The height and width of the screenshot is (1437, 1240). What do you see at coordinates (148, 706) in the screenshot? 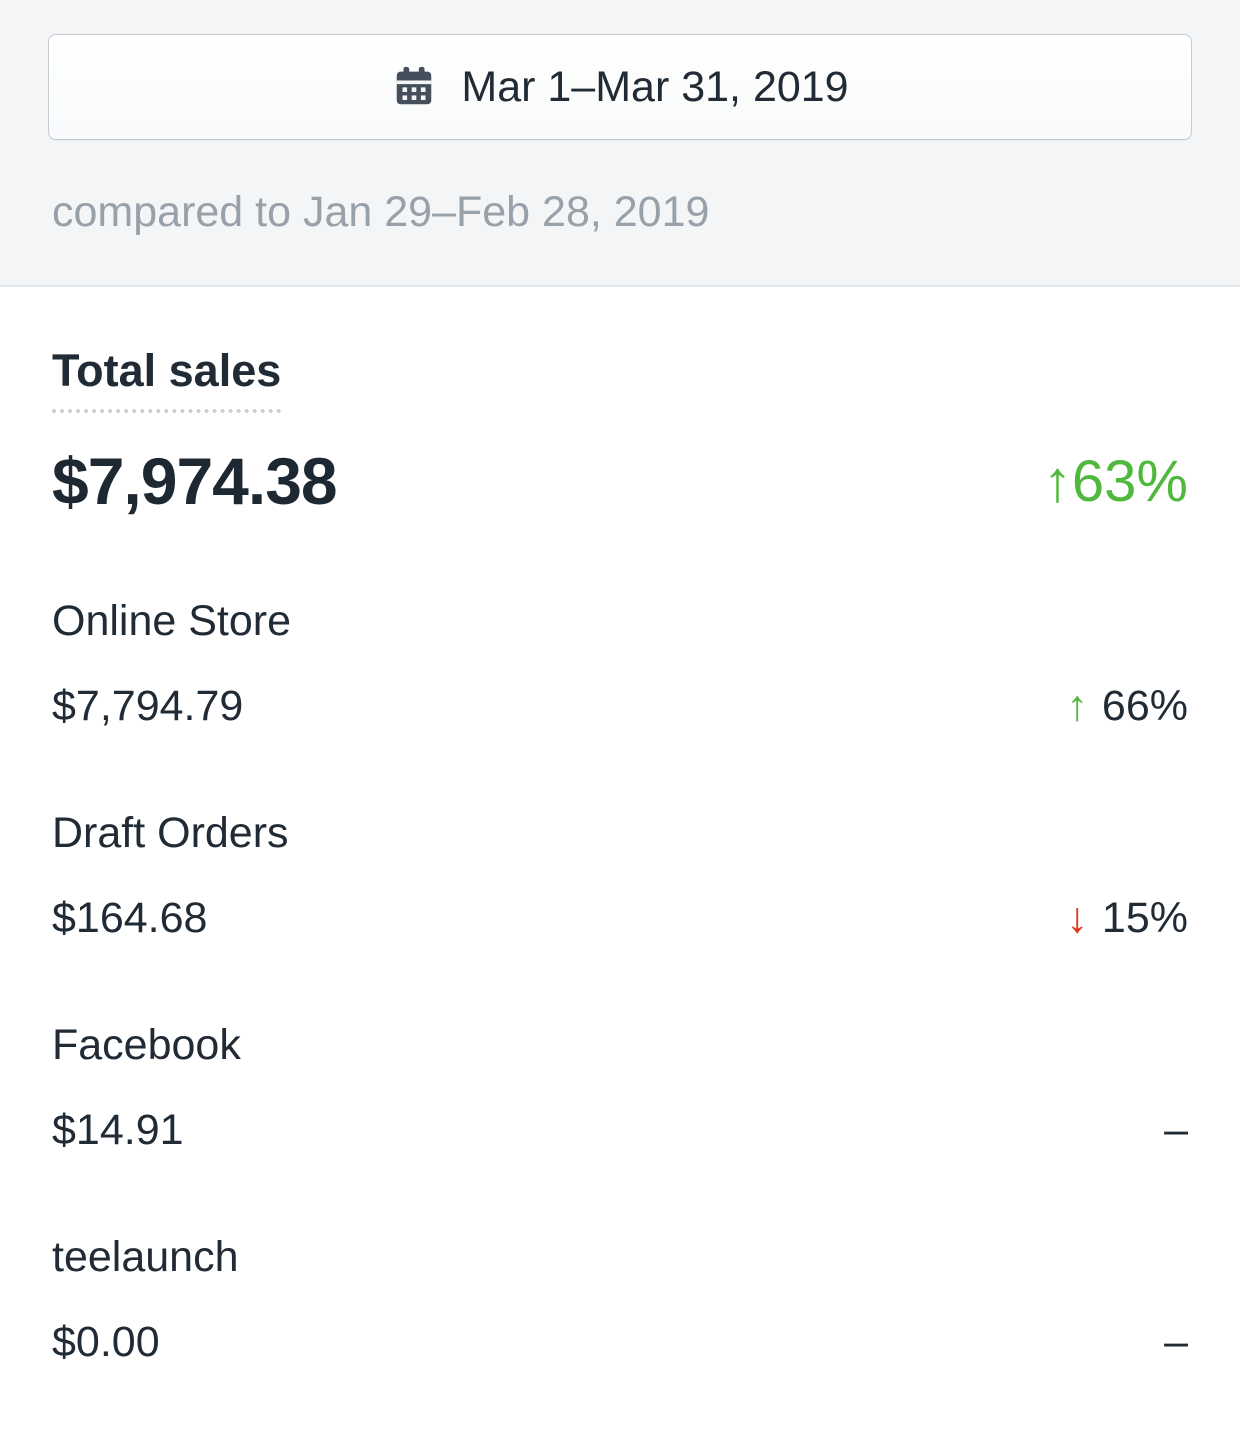
I see `channel-value: $7,794.79` at bounding box center [148, 706].